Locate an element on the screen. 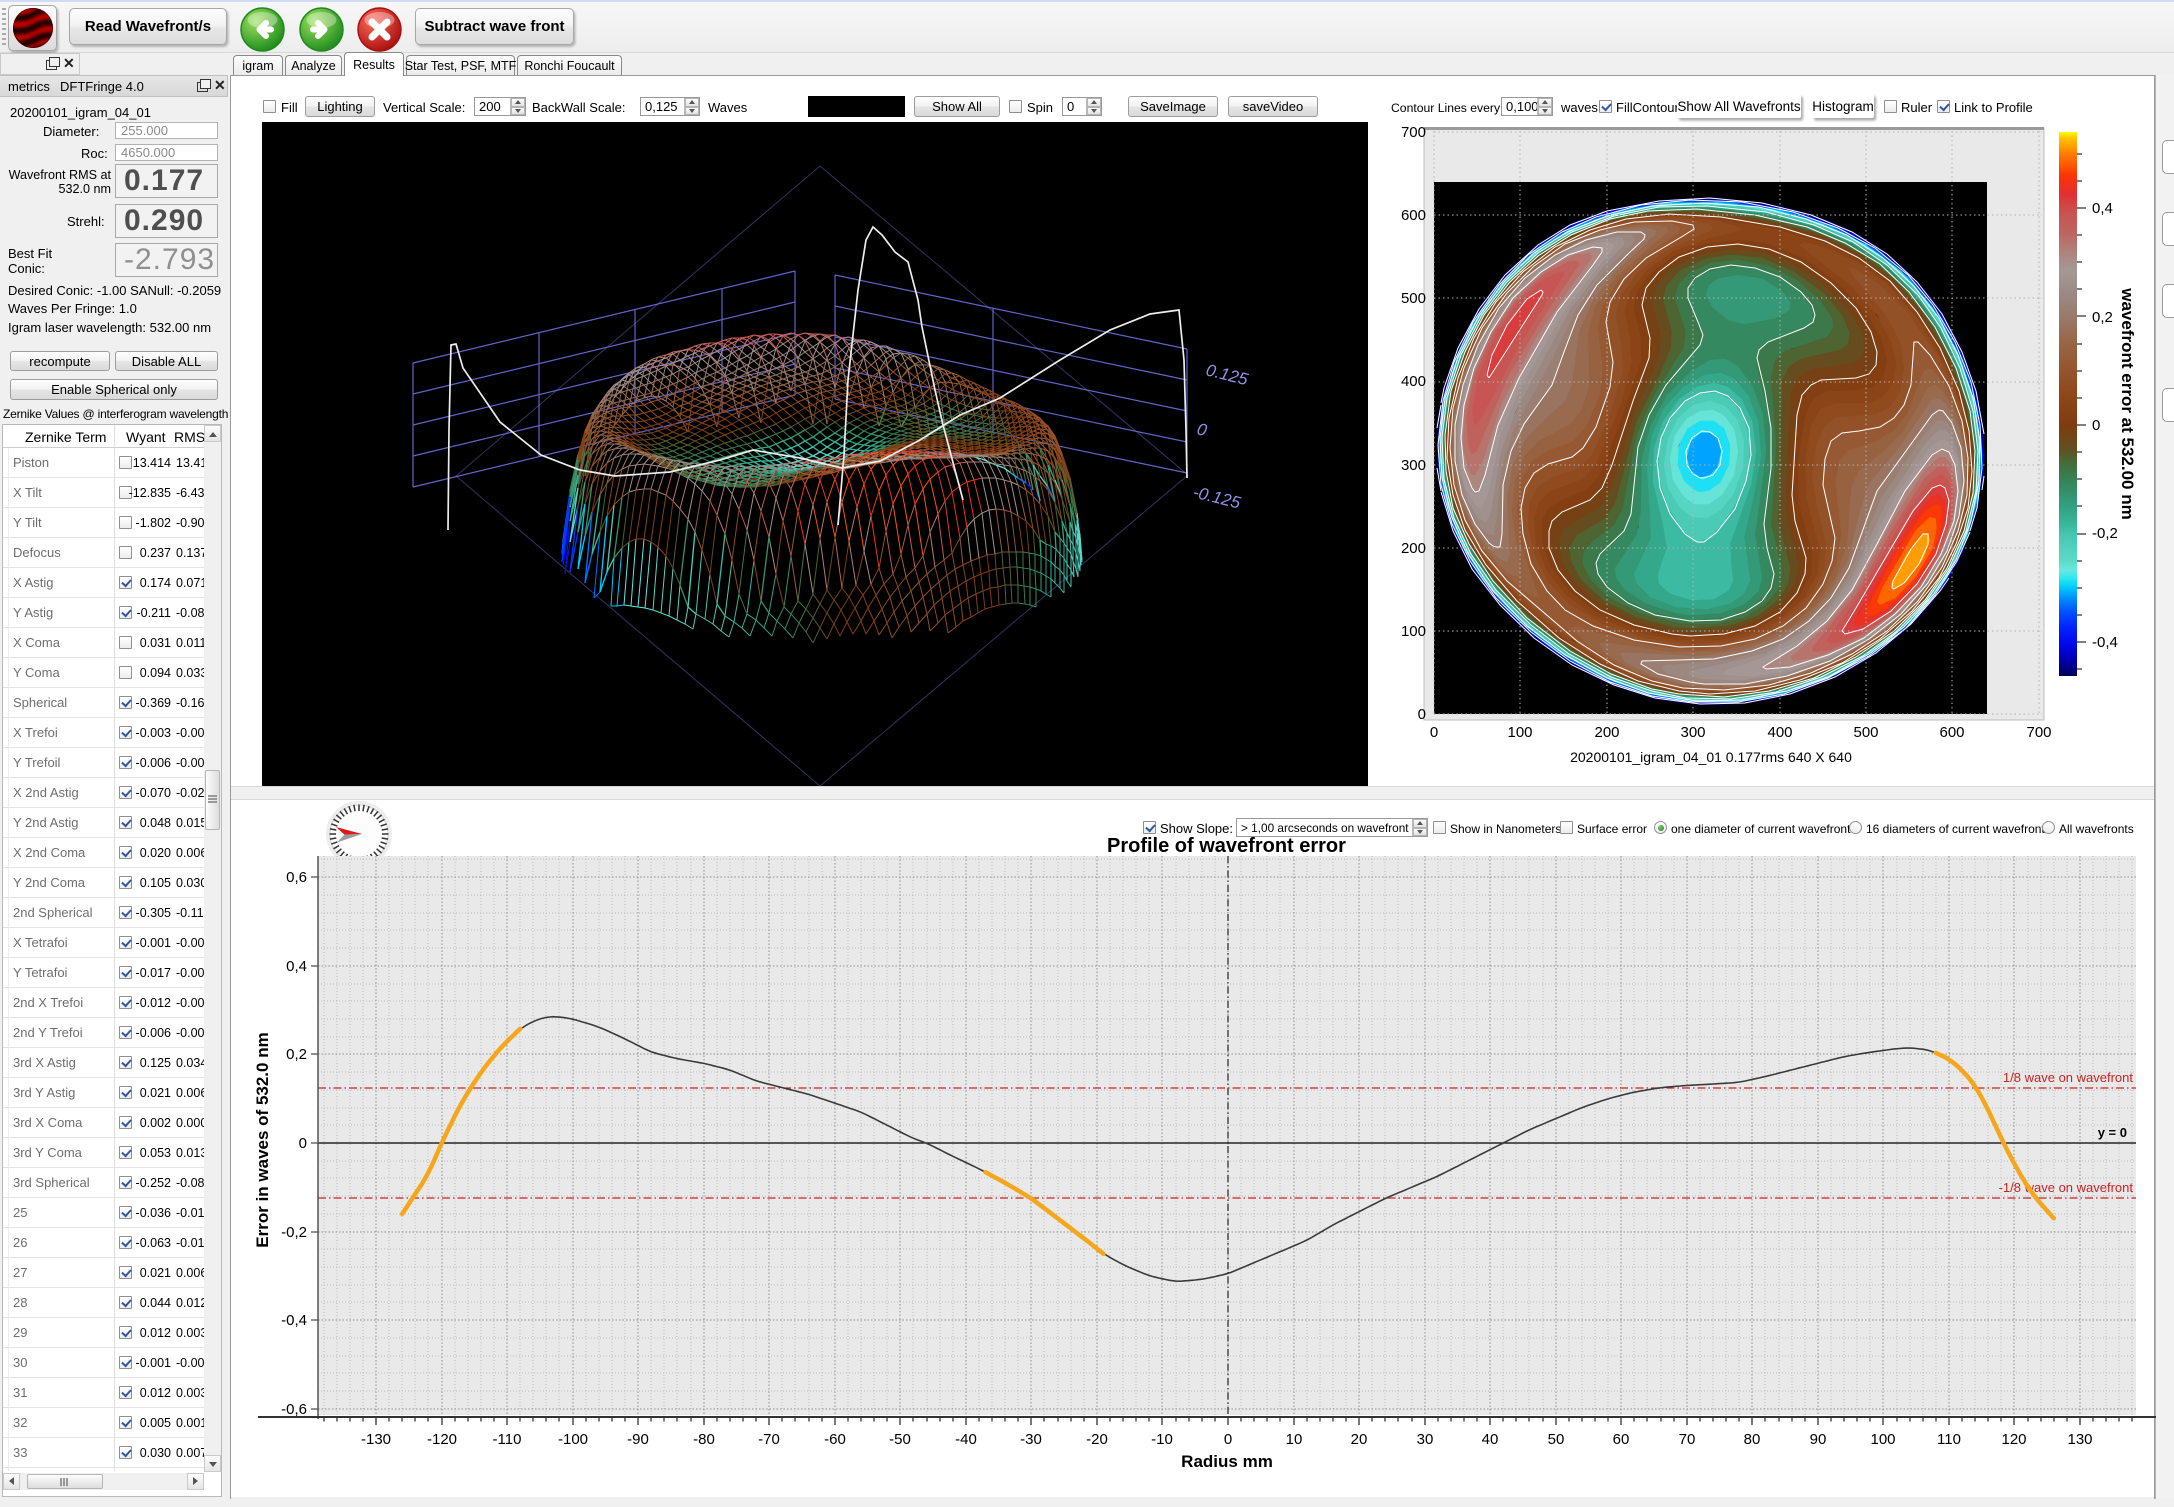 Image resolution: width=2174 pixels, height=1507 pixels. svg-text: 10 is located at coordinates (1294, 1439).